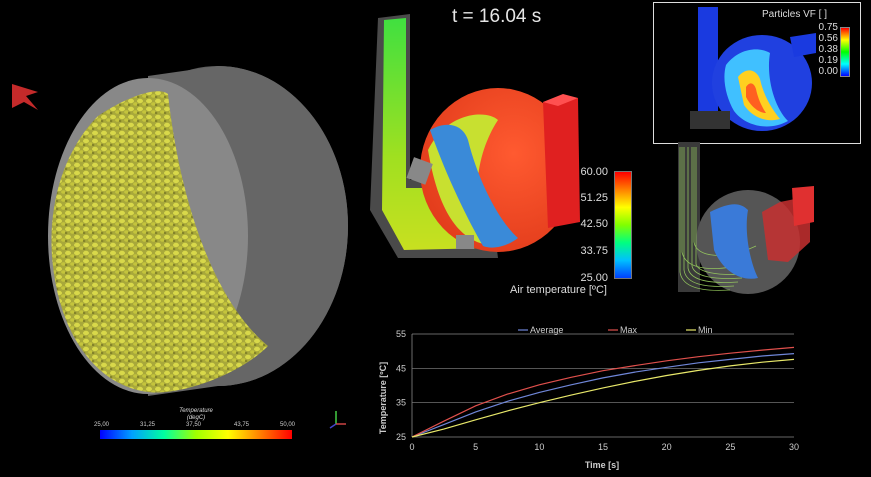  Describe the element at coordinates (753, 69) in the screenshot. I see `particles-vf-view` at that location.